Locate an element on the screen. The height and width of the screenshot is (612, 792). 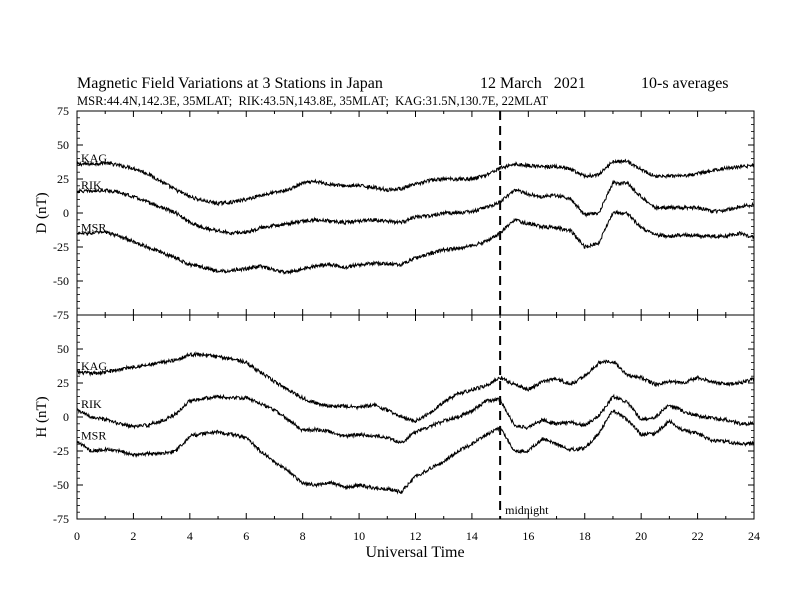
averaging-label: 10-s averages is located at coordinates (685, 83).